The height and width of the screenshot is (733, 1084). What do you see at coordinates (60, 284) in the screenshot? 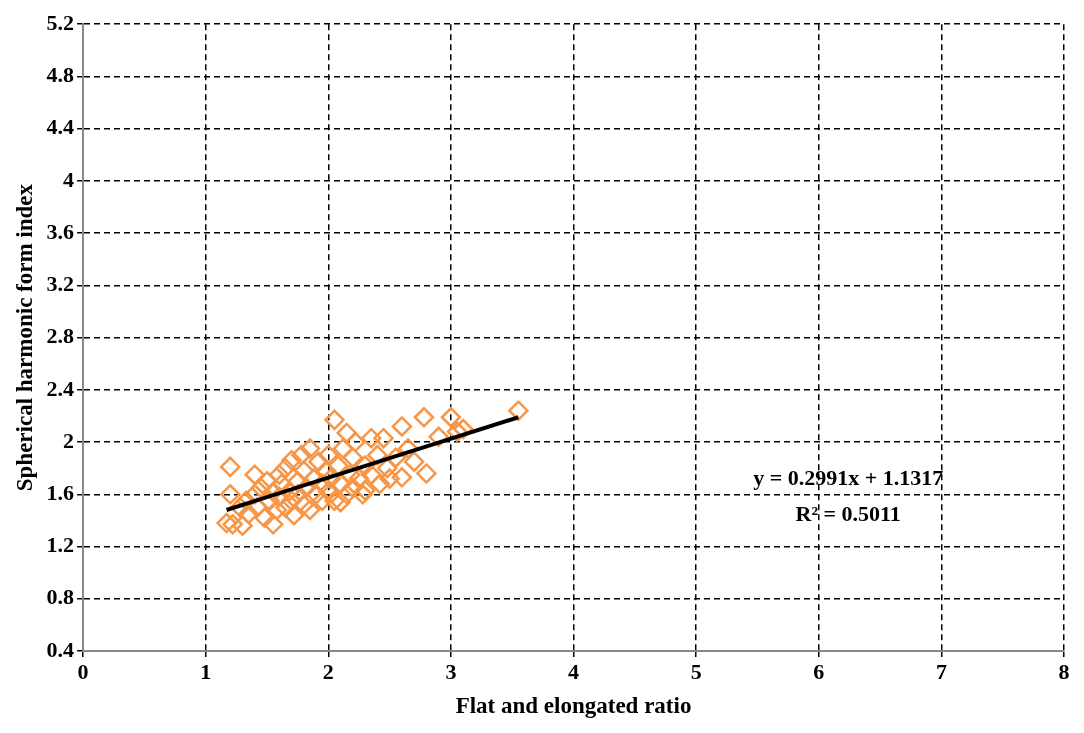
I see `y-tick-label: 3.2` at bounding box center [60, 284].